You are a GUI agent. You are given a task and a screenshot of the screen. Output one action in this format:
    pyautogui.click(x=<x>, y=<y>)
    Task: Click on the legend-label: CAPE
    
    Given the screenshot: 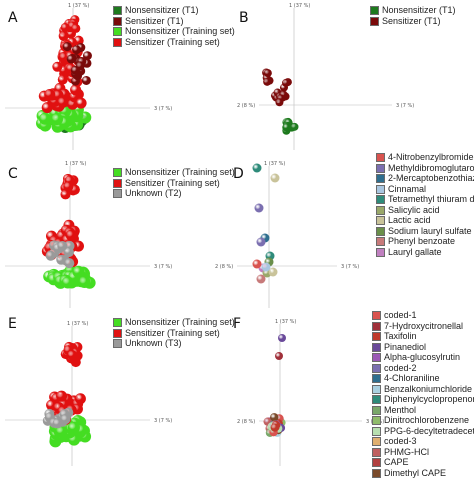 What is the action you would take?
    pyautogui.click(x=396, y=462)
    